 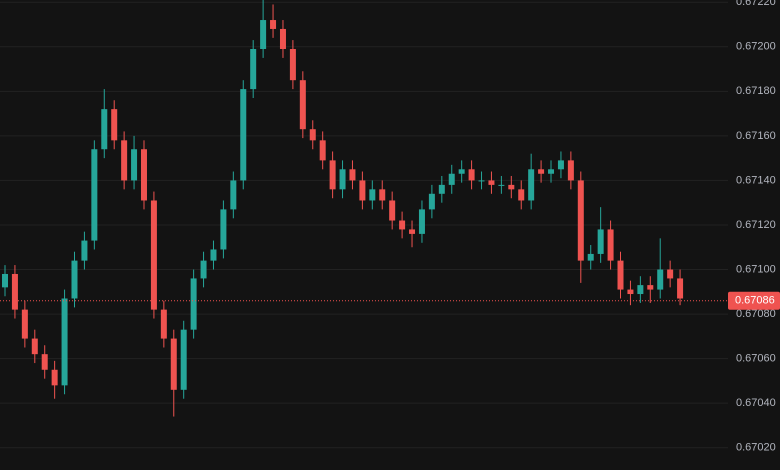 What do you see at coordinates (756, 359) in the screenshot?
I see `y-tick-label: 0.67060` at bounding box center [756, 359].